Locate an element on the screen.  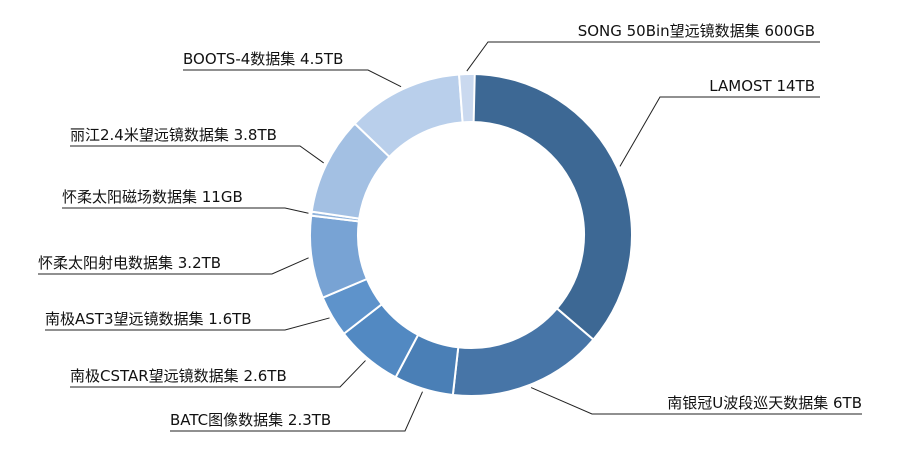
slice-label: 南极AST3望远镜数据集 1.6TB is located at coordinates (148, 319).